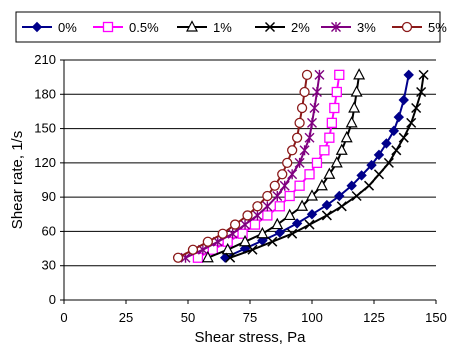  I want to click on y-tick-label-90: 90, so click(49, 196).